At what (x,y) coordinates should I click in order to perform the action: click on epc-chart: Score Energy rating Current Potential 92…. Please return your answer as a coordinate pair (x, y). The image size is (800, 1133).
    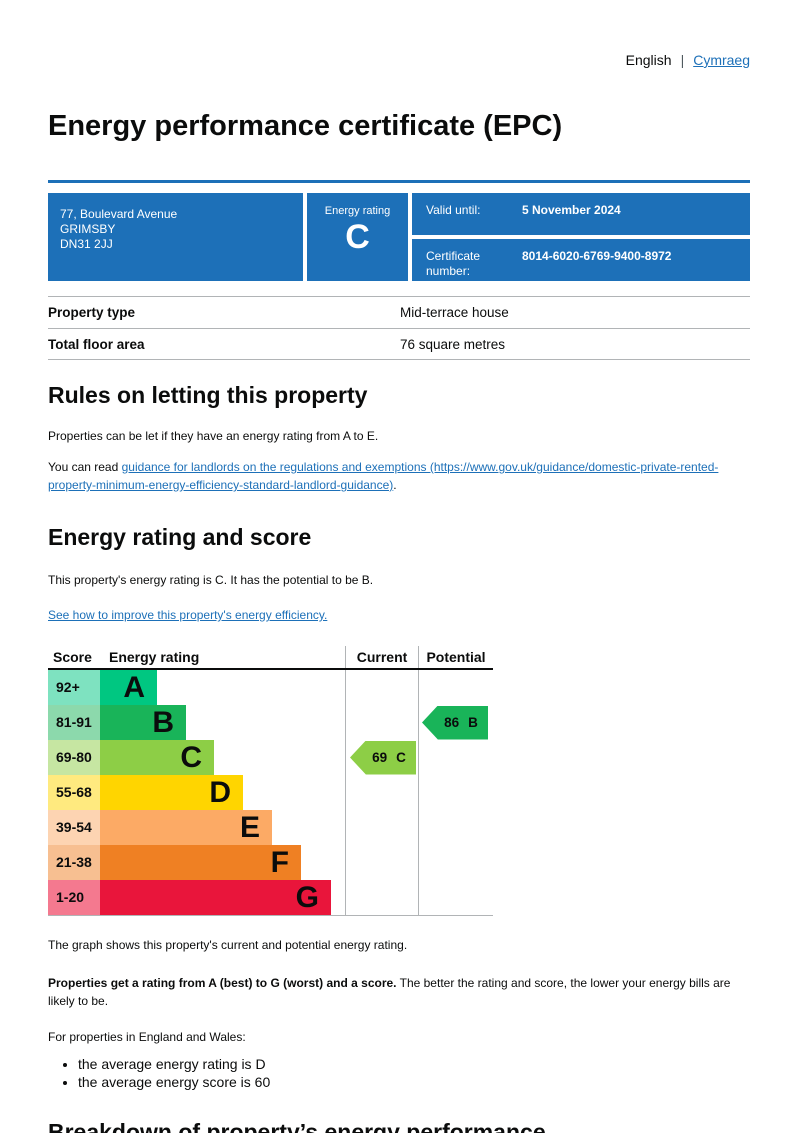
    Looking at the image, I should click on (270, 781).